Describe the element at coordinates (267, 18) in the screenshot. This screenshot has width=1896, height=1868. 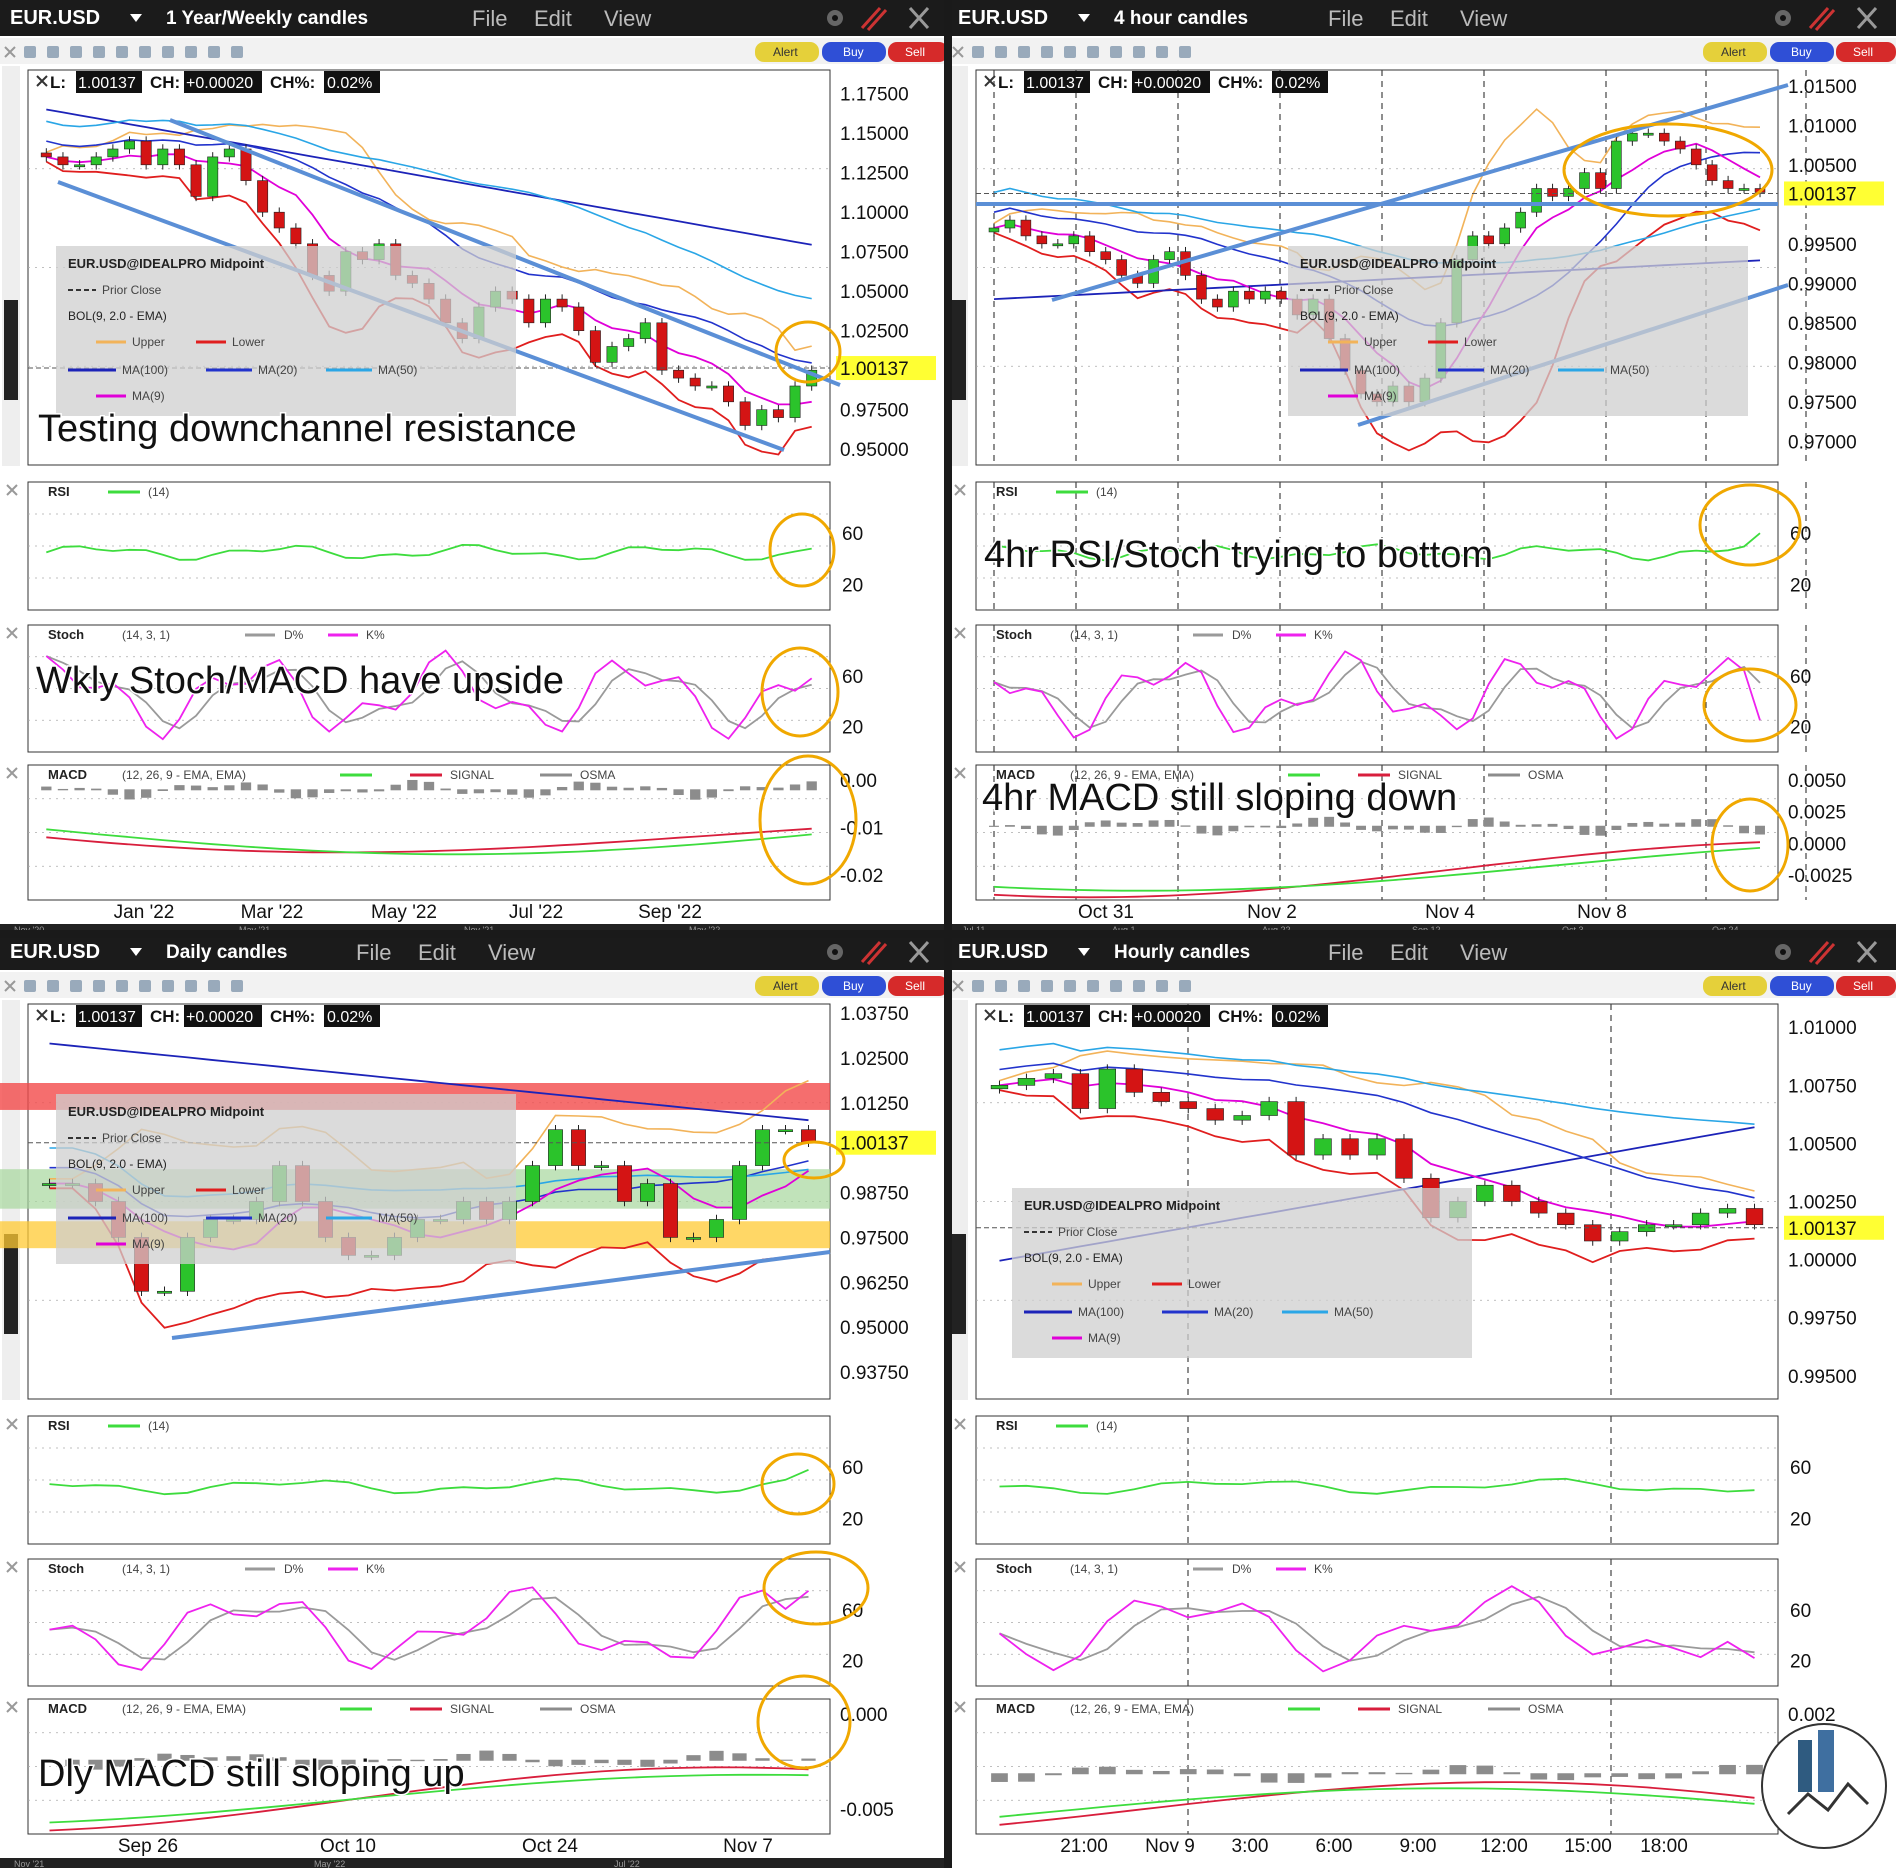
I see `timeframe-selector: 1 Year/Weekly candles` at that location.